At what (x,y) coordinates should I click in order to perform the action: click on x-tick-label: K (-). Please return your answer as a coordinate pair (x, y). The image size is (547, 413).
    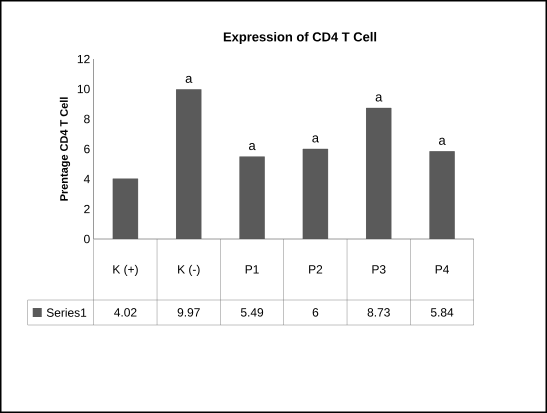
    Looking at the image, I should click on (189, 270).